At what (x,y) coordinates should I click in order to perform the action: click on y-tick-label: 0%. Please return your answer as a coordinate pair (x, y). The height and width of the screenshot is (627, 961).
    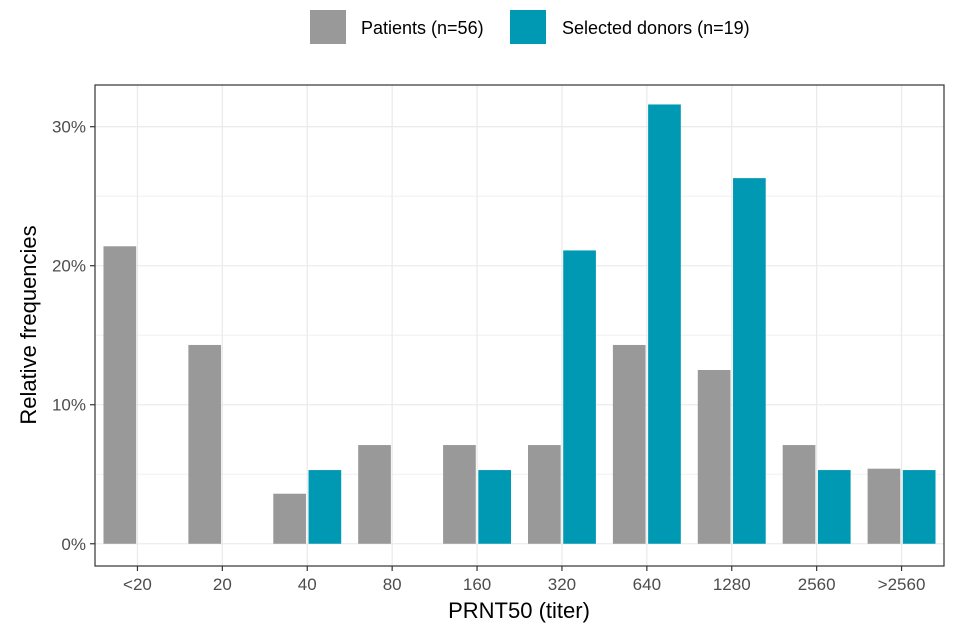
    Looking at the image, I should click on (73, 544).